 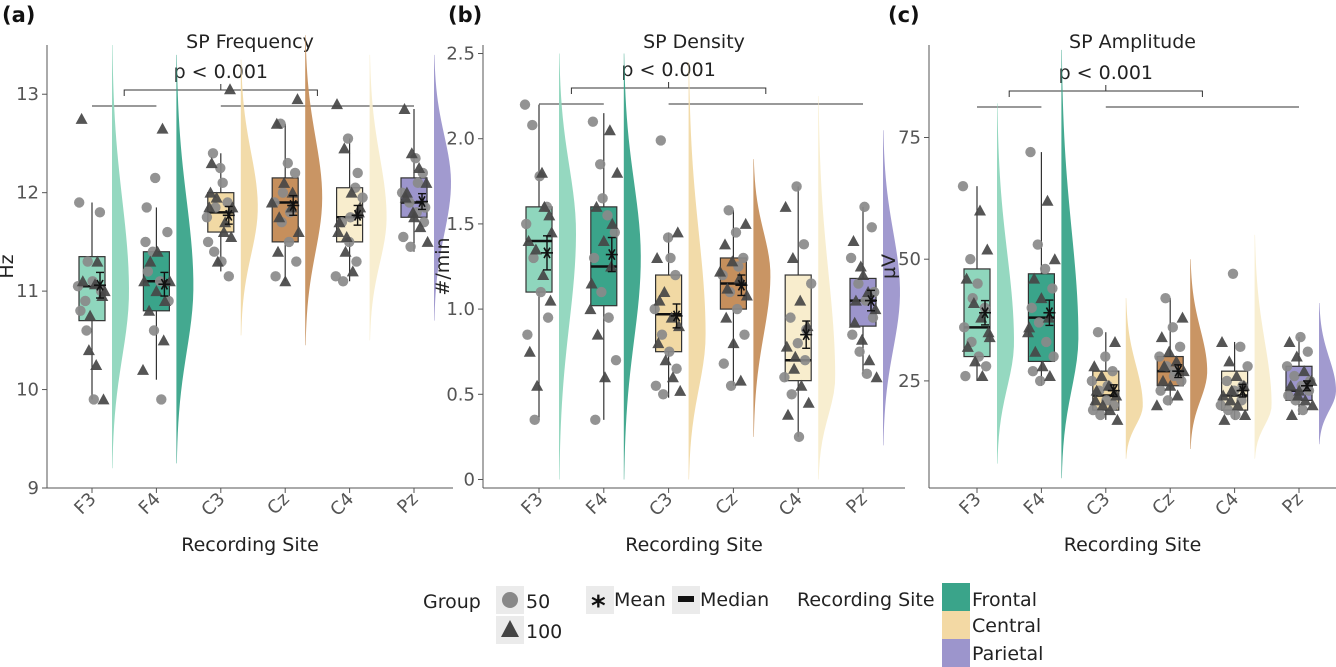 I want to click on legend-central-swatch, so click(x=956, y=625).